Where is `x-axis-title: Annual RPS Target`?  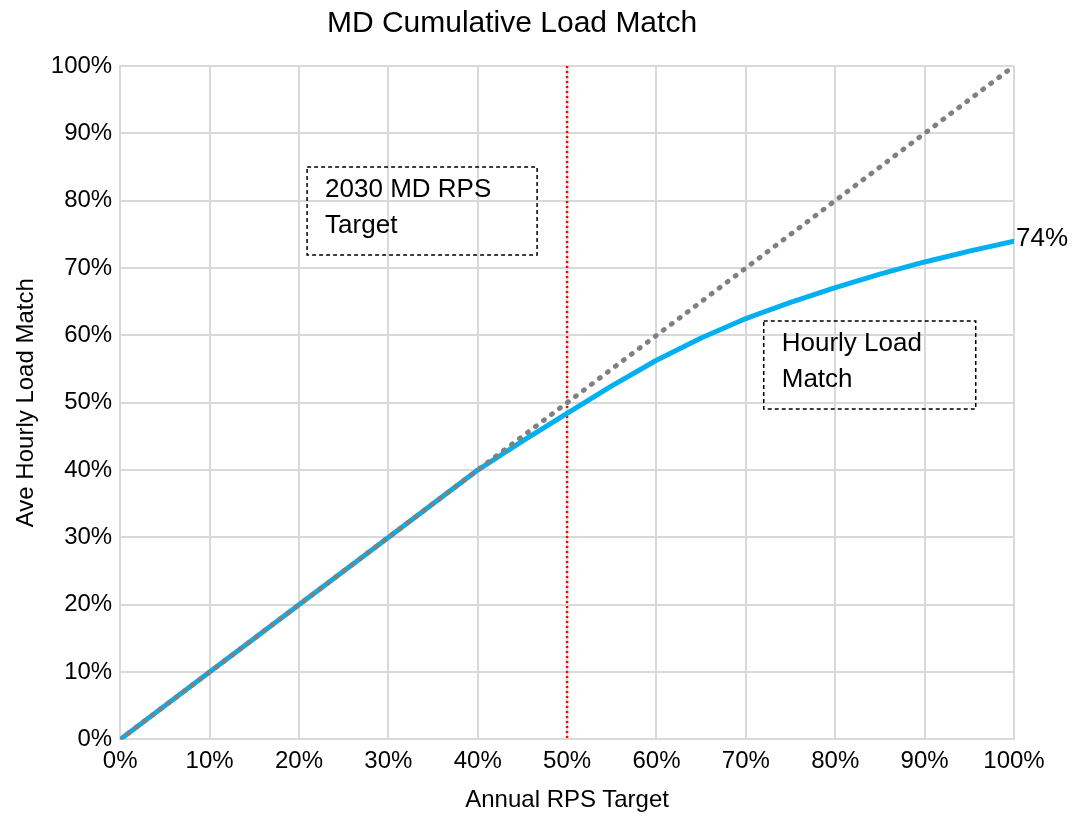 x-axis-title: Annual RPS Target is located at coordinates (567, 799).